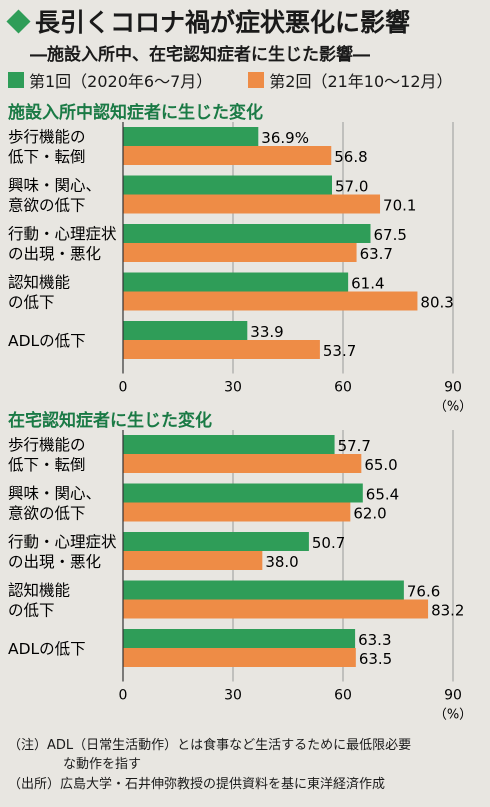 This screenshot has height=807, width=490. Describe the element at coordinates (361, 81) in the screenshot. I see `legend-label-series2: 第2回（21年10〜12月）` at that location.